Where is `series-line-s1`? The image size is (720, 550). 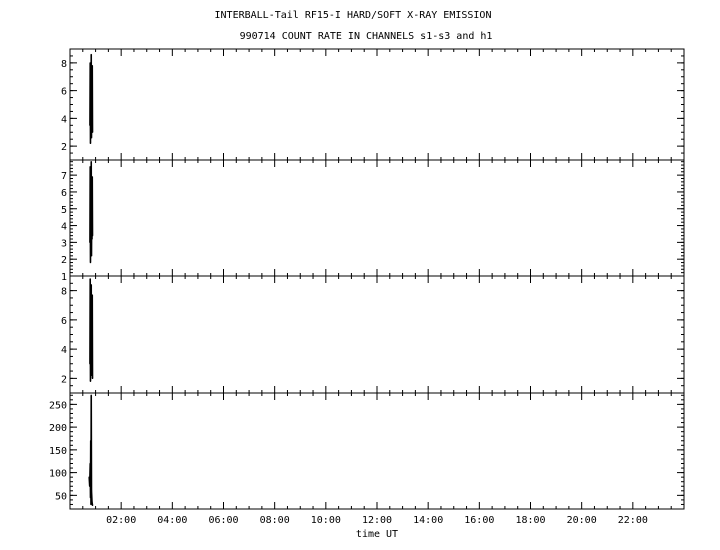 series-line-s1 is located at coordinates (91, 99).